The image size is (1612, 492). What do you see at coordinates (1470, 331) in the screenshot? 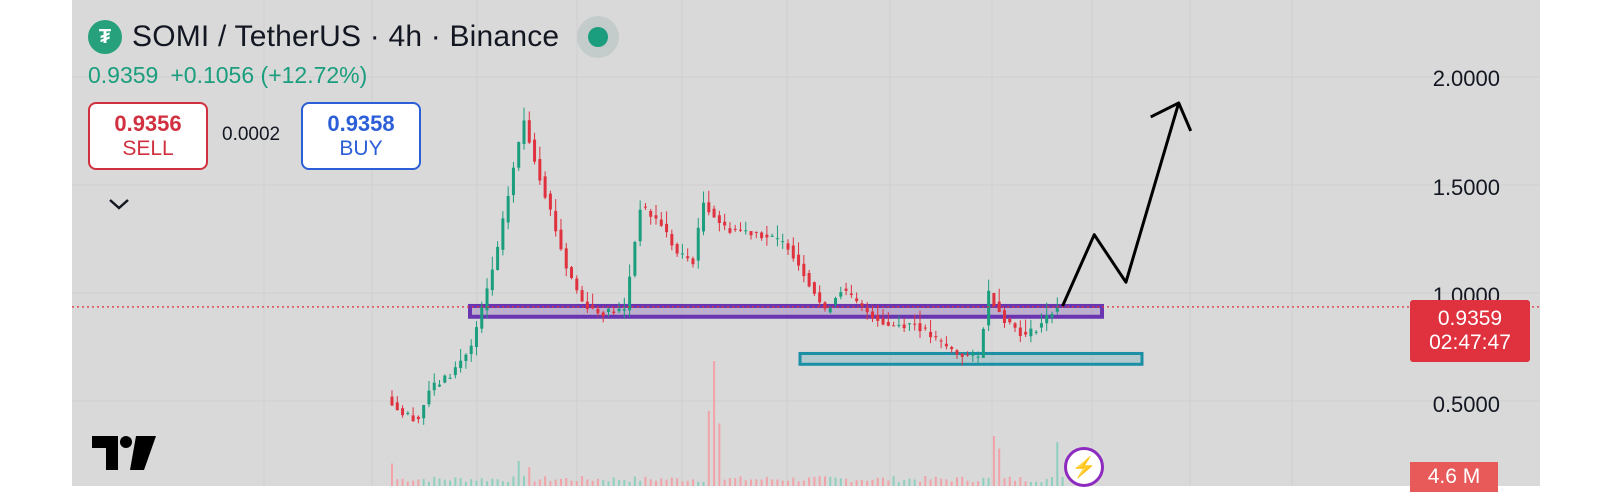
I see `current-price-tag: 0.9359 02:47:47` at bounding box center [1470, 331].